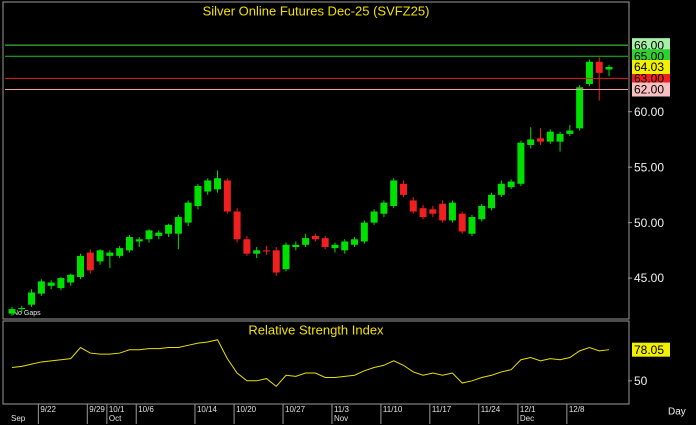  I want to click on chart-title: Silver Online Futures Dec-25 (SVFZ25), so click(316, 10).